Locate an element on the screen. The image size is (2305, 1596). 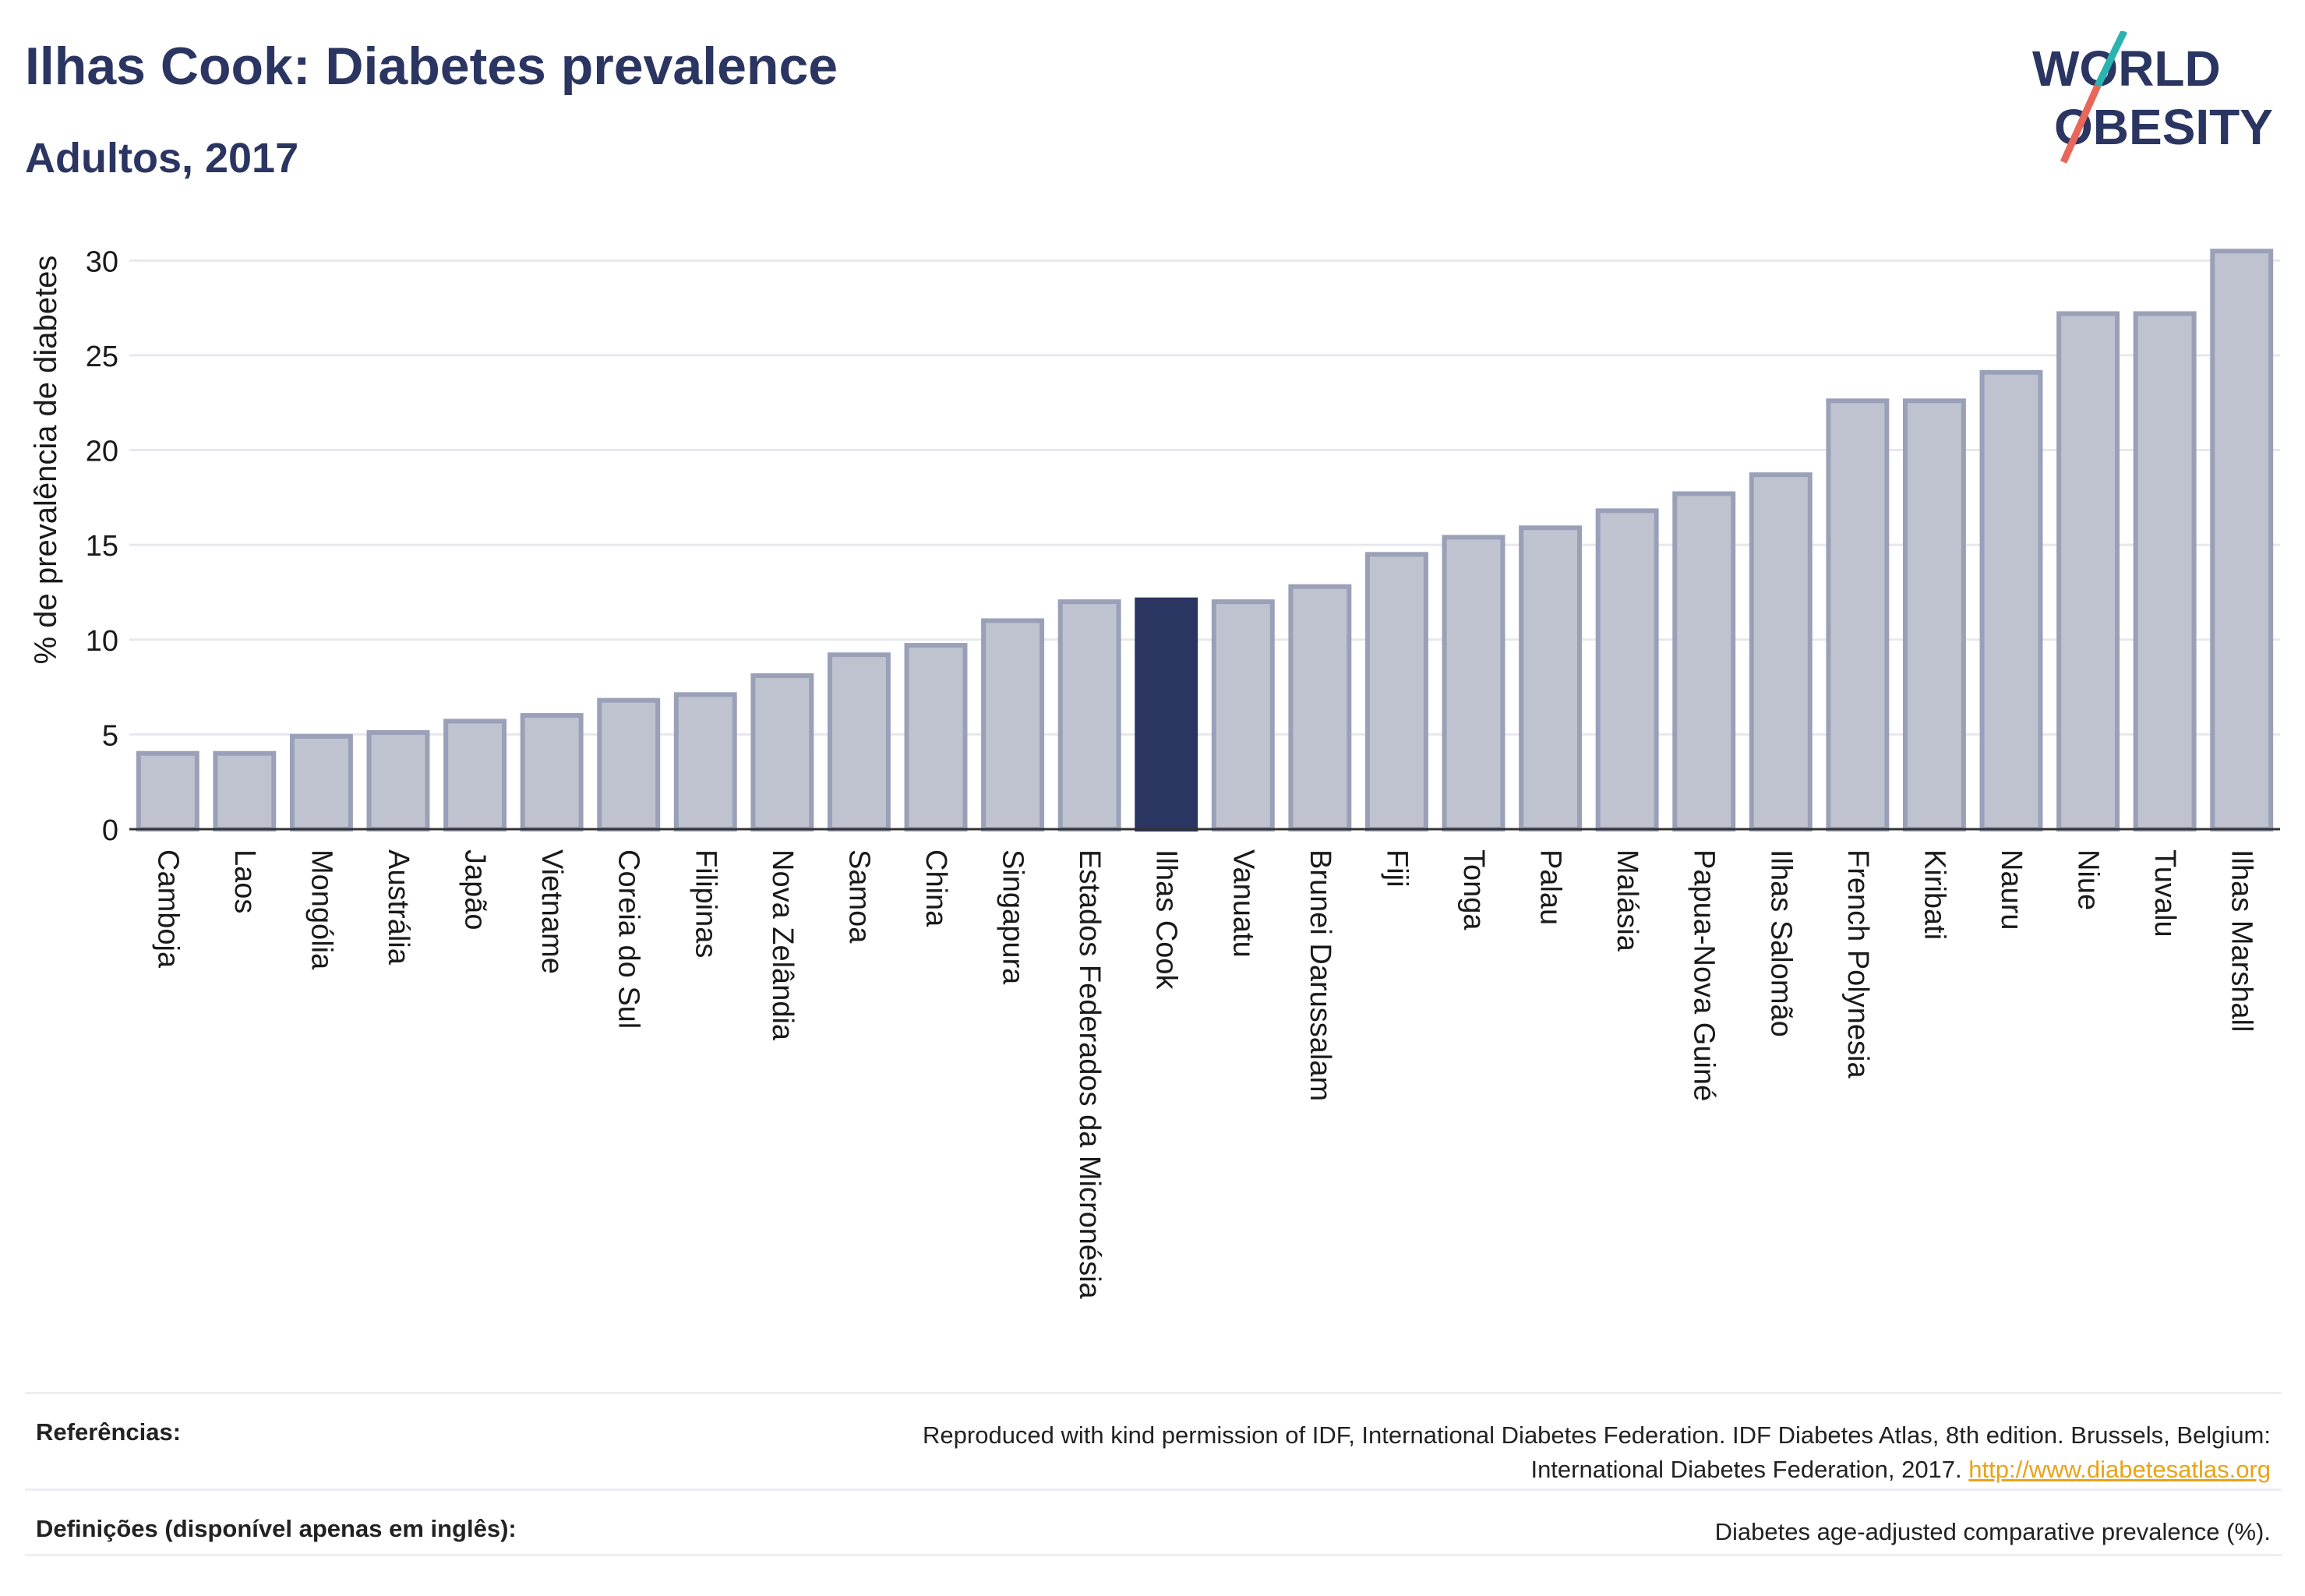
x-tick-label: Singapura is located at coordinates (1013, 917).